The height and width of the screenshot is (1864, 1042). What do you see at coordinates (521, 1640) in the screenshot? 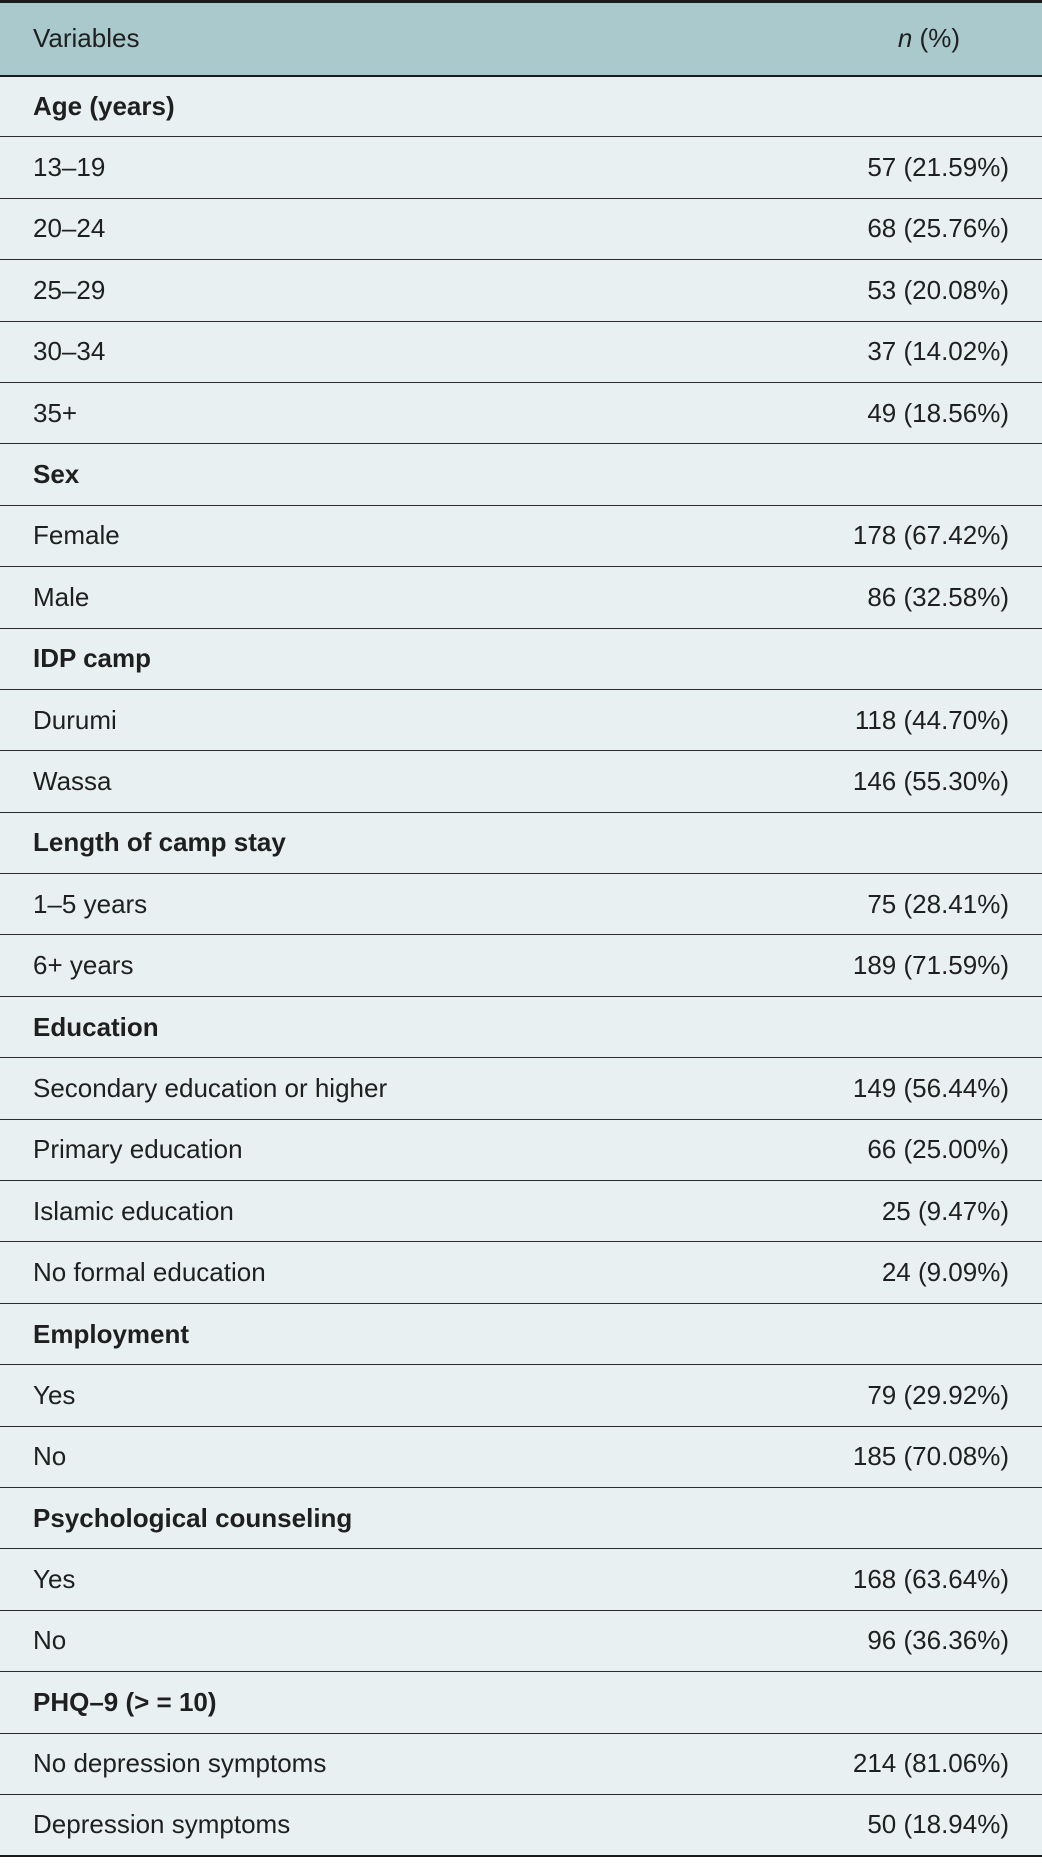
I see `table-row: No 96 (36.36%)` at bounding box center [521, 1640].